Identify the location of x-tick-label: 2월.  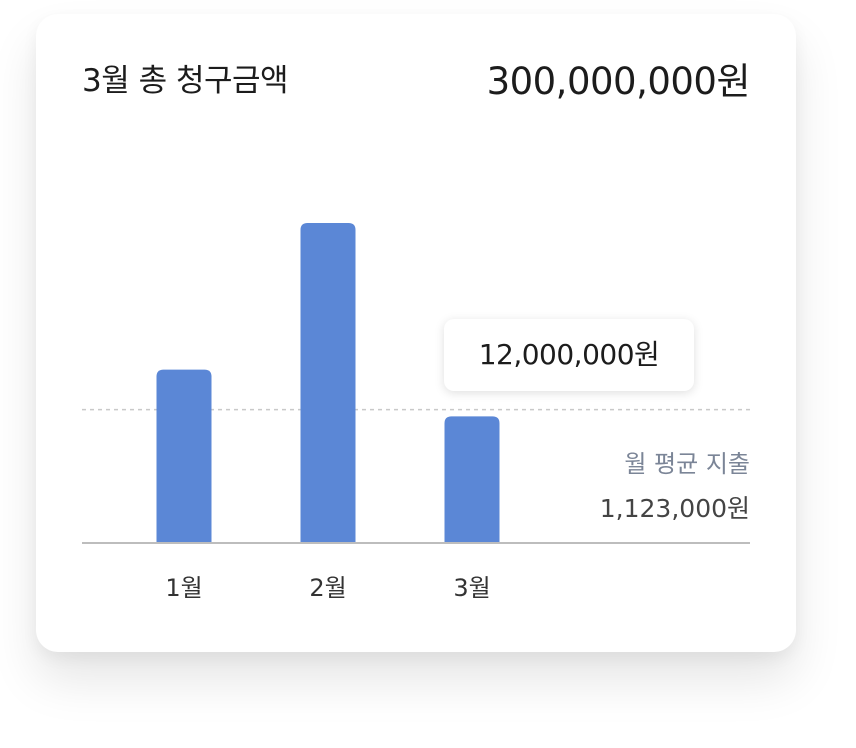
(327, 588).